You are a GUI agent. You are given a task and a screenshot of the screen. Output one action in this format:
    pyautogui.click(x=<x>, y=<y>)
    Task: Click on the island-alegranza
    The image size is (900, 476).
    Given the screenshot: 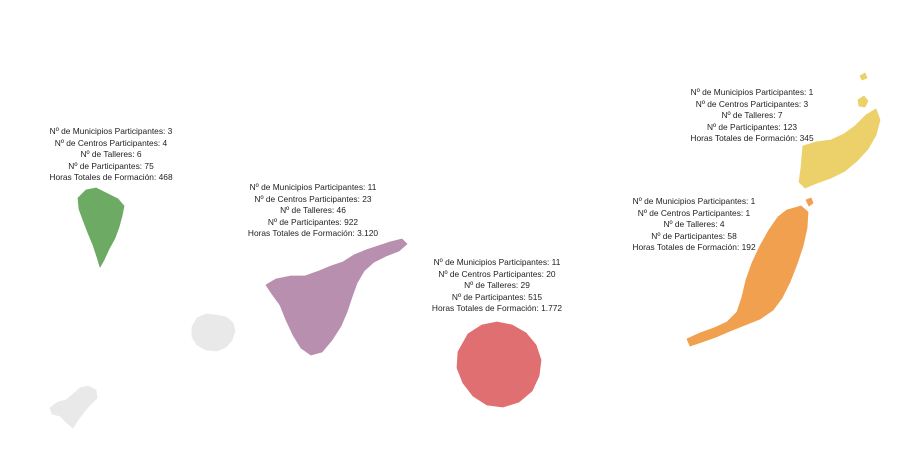 What is the action you would take?
    pyautogui.click(x=863, y=76)
    